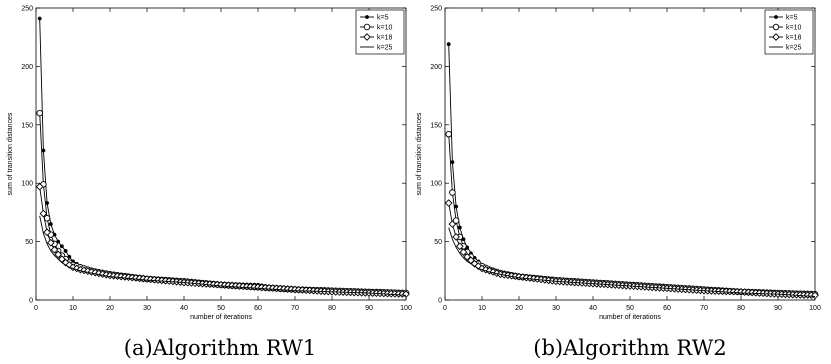  Describe the element at coordinates (220, 348) in the screenshot. I see `caption-rw1: (a)Algorithm RW1` at that location.